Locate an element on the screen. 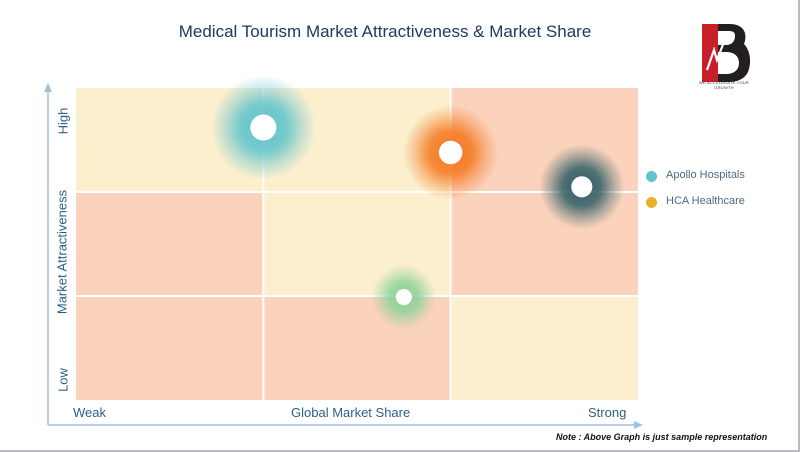 This screenshot has height=452, width=800. x-tick-strong: Strong is located at coordinates (607, 412).